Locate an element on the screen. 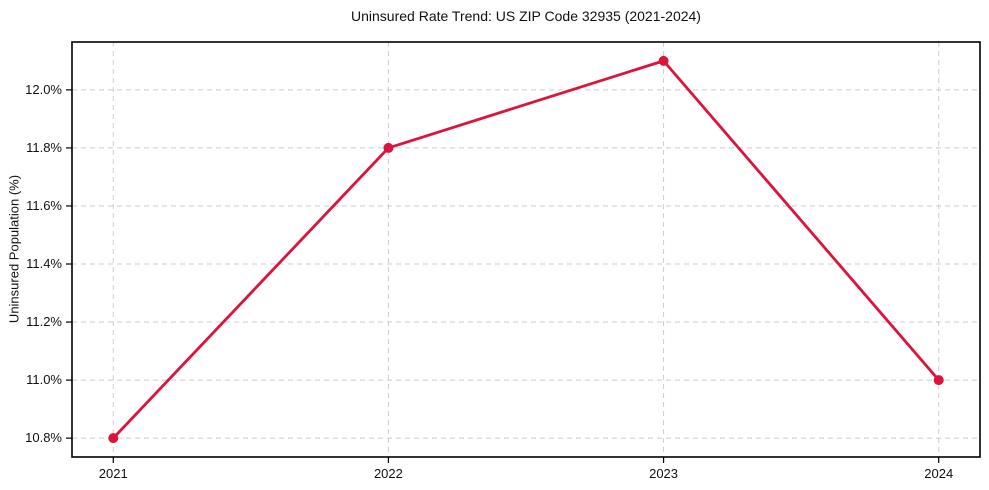 The height and width of the screenshot is (490, 989). y-tick-label: 11.6% is located at coordinates (44, 205).